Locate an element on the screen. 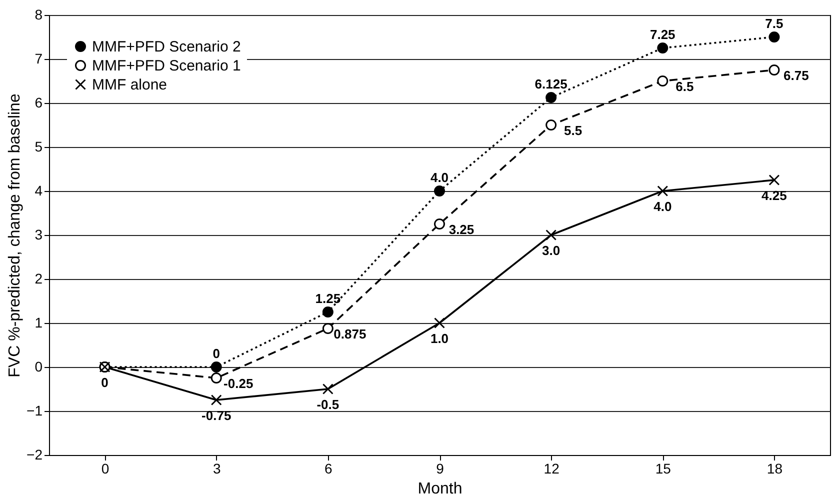 The width and height of the screenshot is (838, 500). data-label: 4.25 is located at coordinates (774, 195).